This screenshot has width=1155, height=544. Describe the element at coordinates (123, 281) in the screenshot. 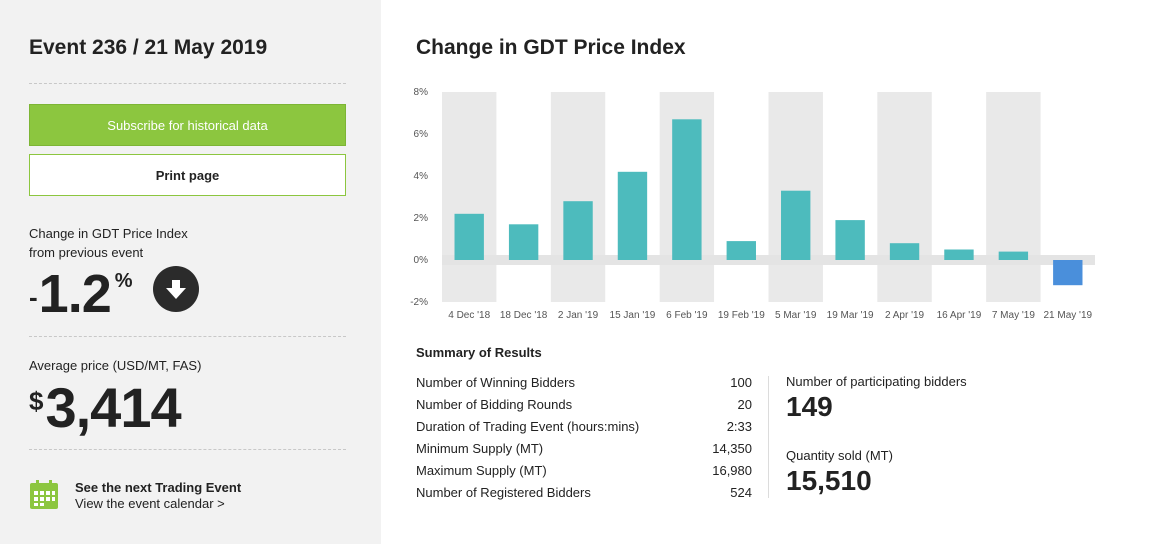

I see `price-change-unit: %` at that location.